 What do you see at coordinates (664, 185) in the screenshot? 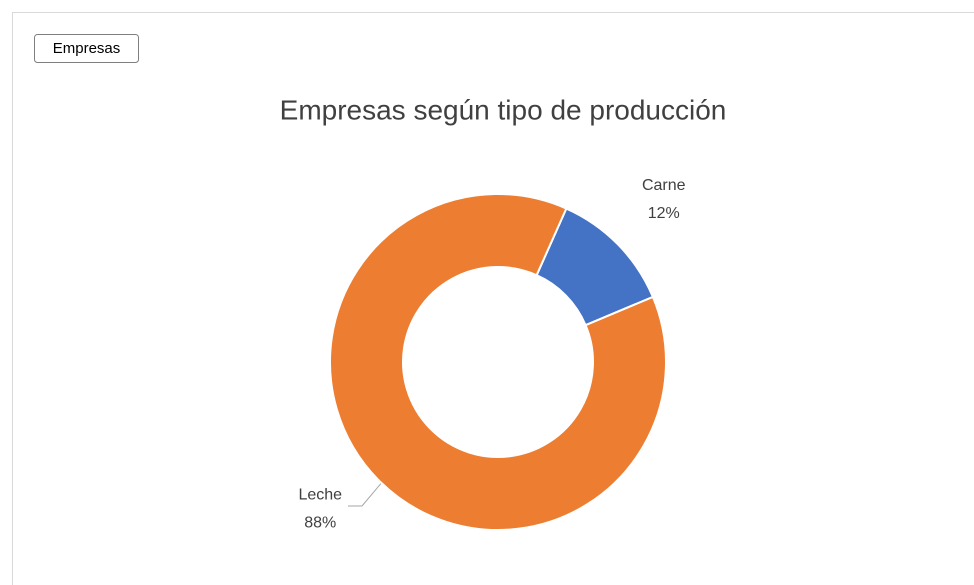
I see `data-label-category: Carne` at bounding box center [664, 185].